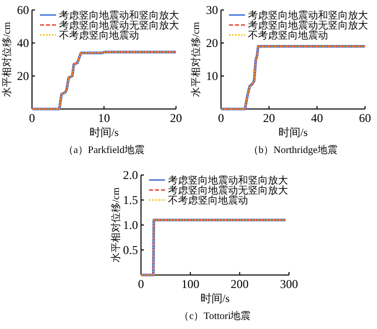 Image resolution: width=377 pixels, height=329 pixels. What do you see at coordinates (130, 225) in the screenshot?
I see `y-tick-label: 1.0` at bounding box center [130, 225].